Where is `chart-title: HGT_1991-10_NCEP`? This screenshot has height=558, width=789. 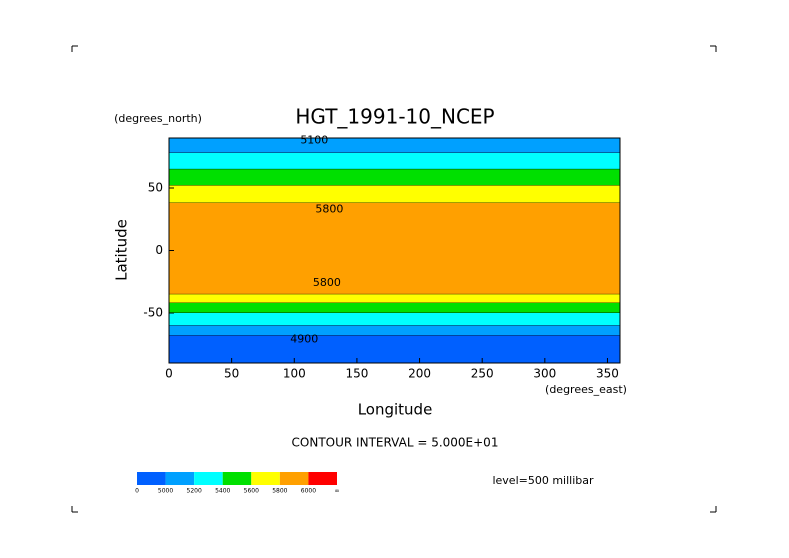
chart-title: HGT_1991-10_NCEP is located at coordinates (394, 117).